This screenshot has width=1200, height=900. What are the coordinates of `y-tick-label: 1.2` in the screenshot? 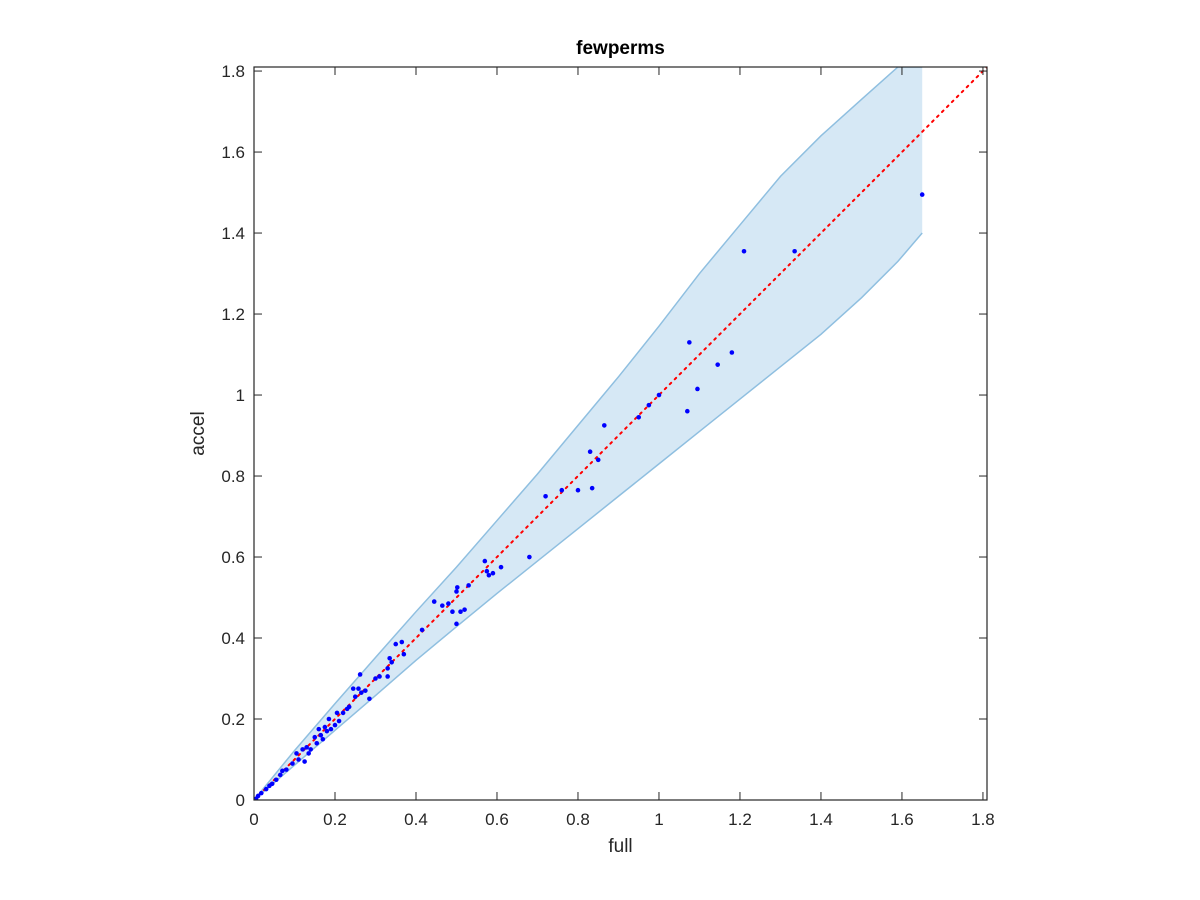 It's located at (233, 314).